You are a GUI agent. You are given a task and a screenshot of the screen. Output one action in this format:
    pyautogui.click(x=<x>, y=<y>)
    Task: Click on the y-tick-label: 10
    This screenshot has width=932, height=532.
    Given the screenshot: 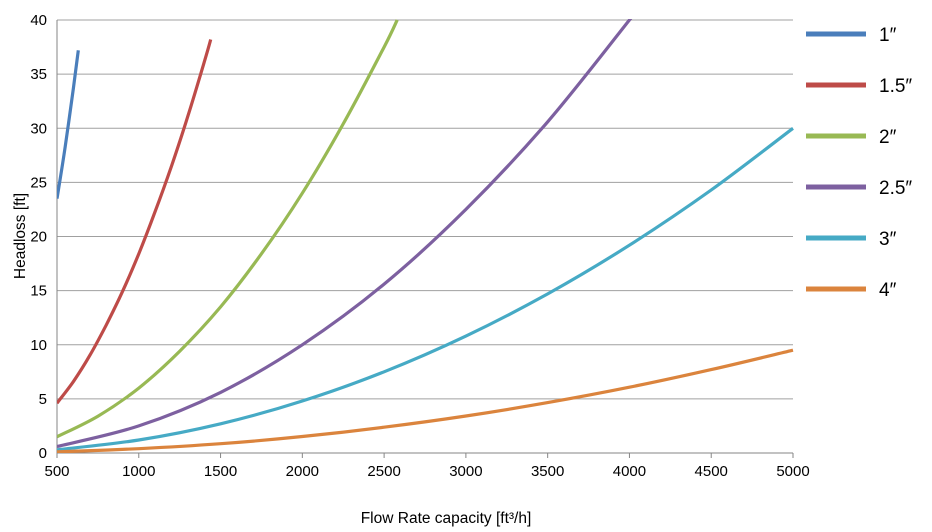 What is the action you would take?
    pyautogui.click(x=38, y=345)
    